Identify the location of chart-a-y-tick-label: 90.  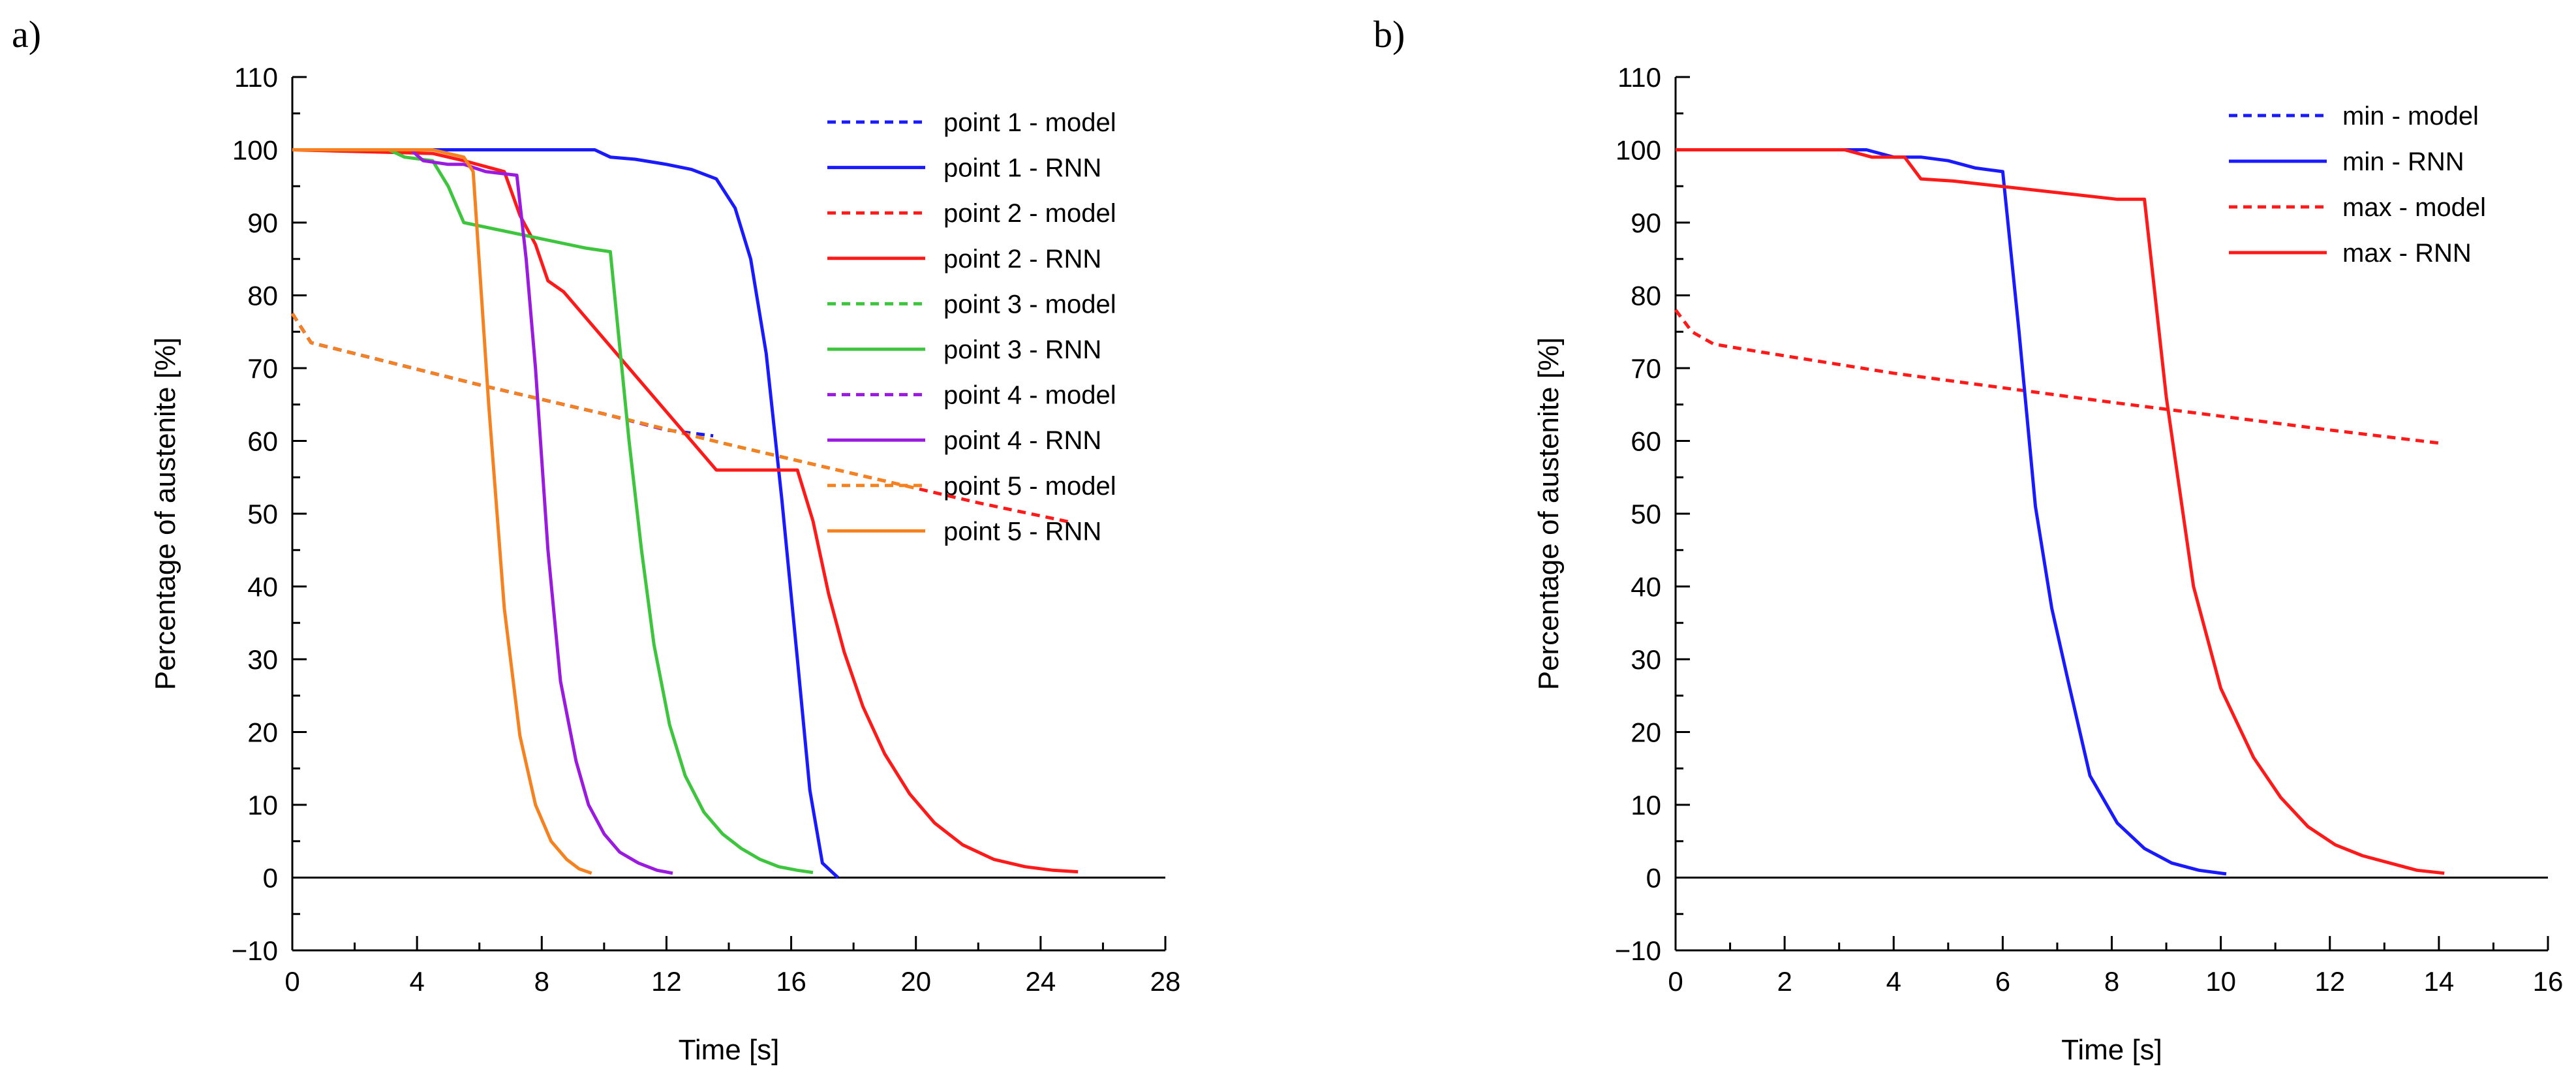
(262, 223).